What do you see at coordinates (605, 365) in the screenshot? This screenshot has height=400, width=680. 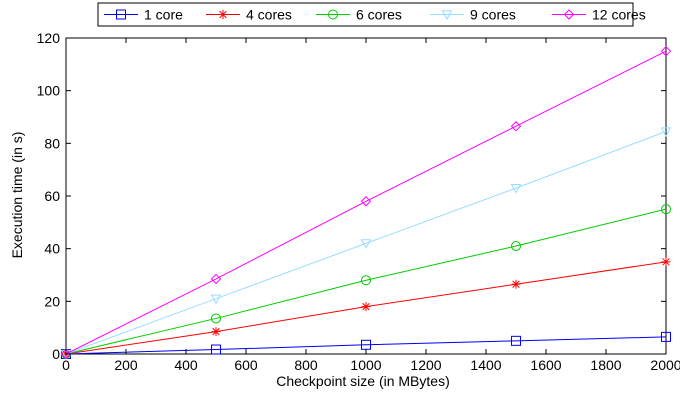 I see `x-tick-label: 1800` at bounding box center [605, 365].